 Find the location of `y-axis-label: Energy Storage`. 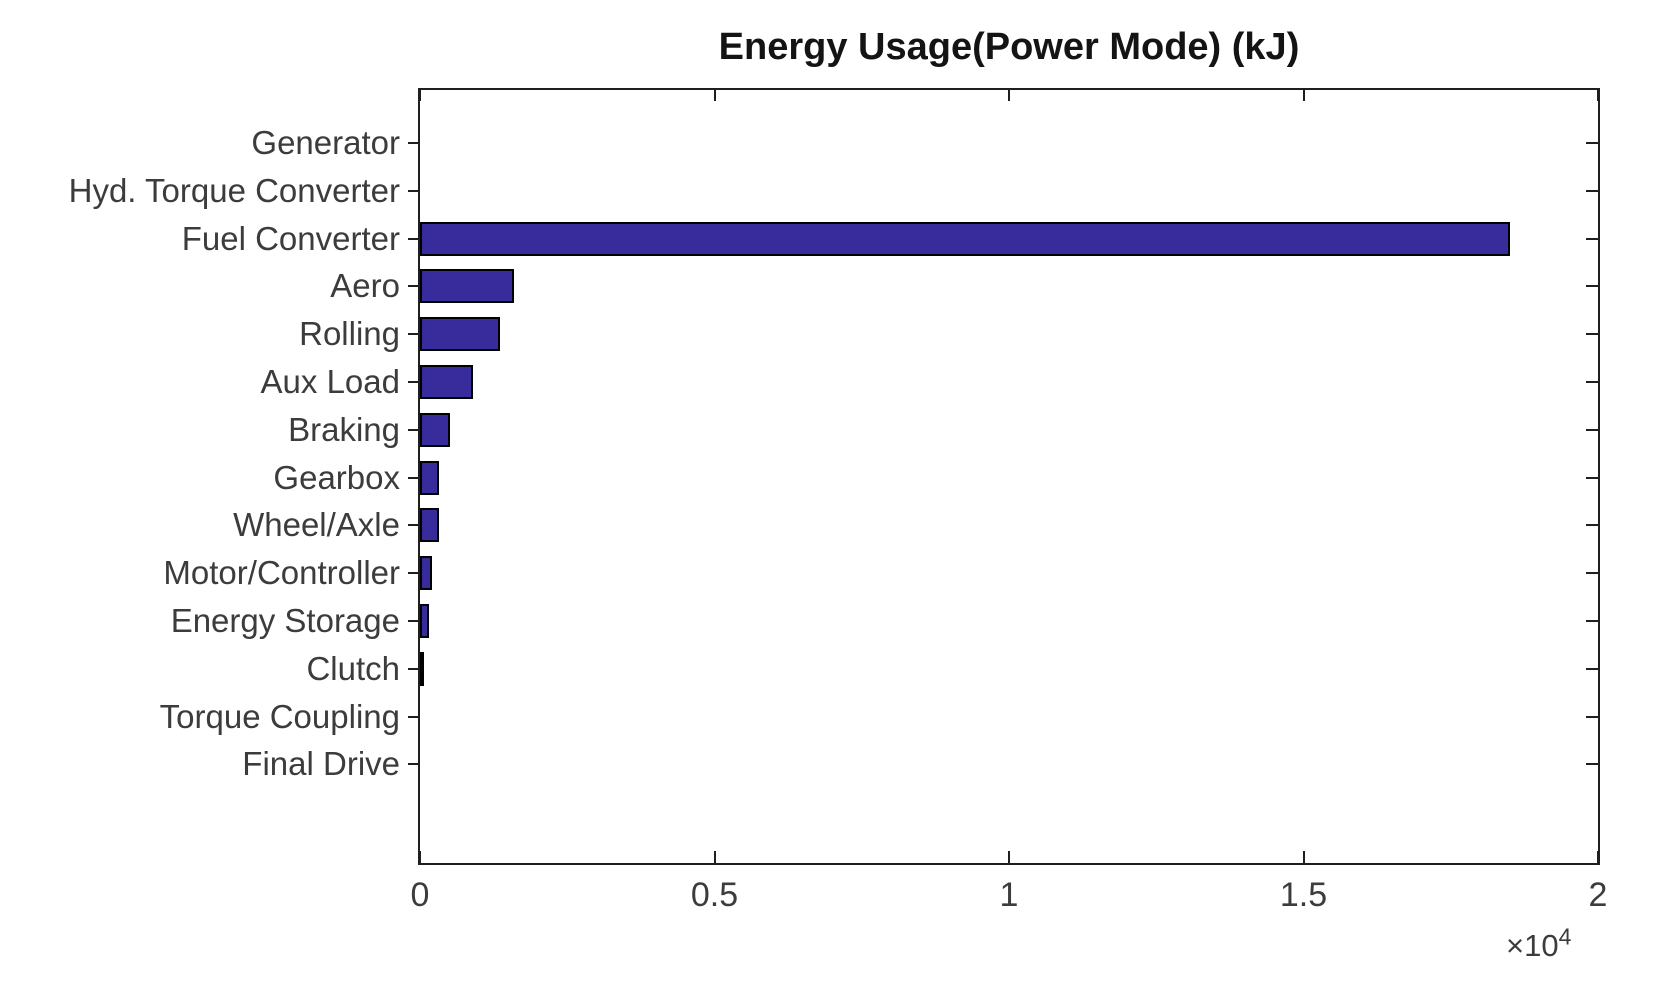

y-axis-label: Energy Storage is located at coordinates (285, 620).